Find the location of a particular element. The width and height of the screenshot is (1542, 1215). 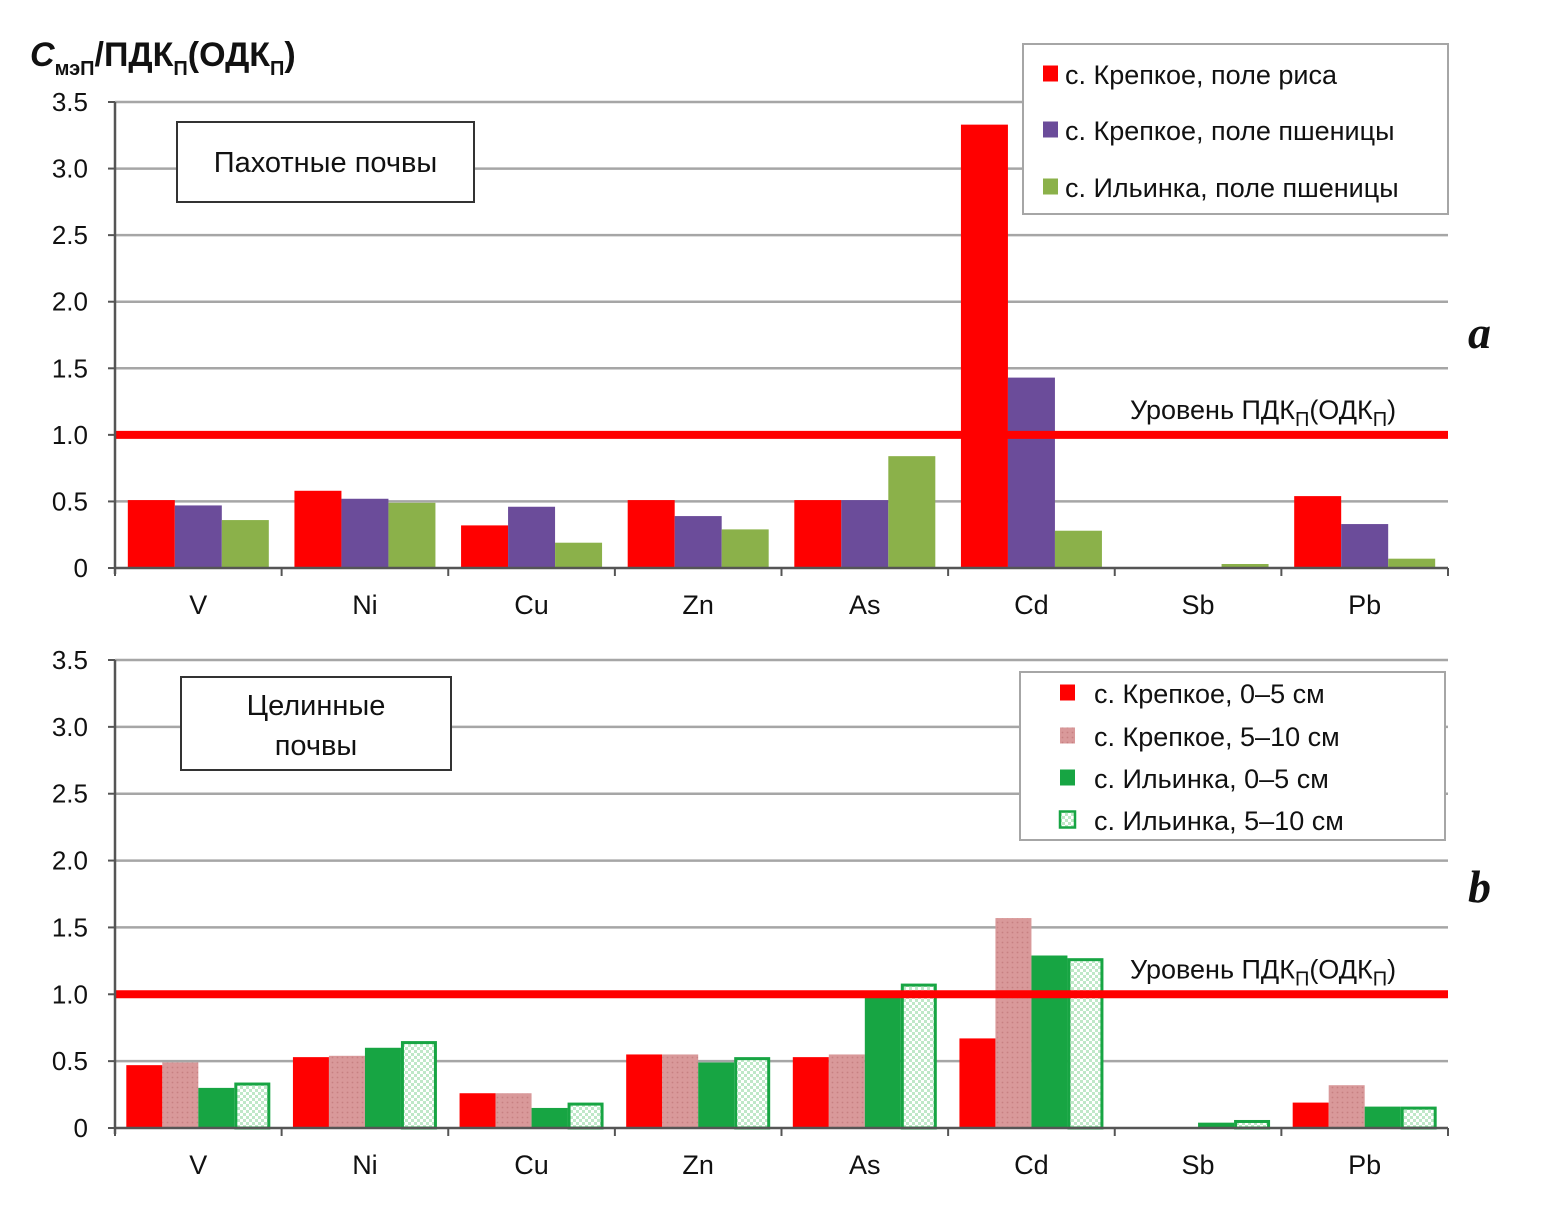

y-tick-label: 3.0 is located at coordinates (70, 169).